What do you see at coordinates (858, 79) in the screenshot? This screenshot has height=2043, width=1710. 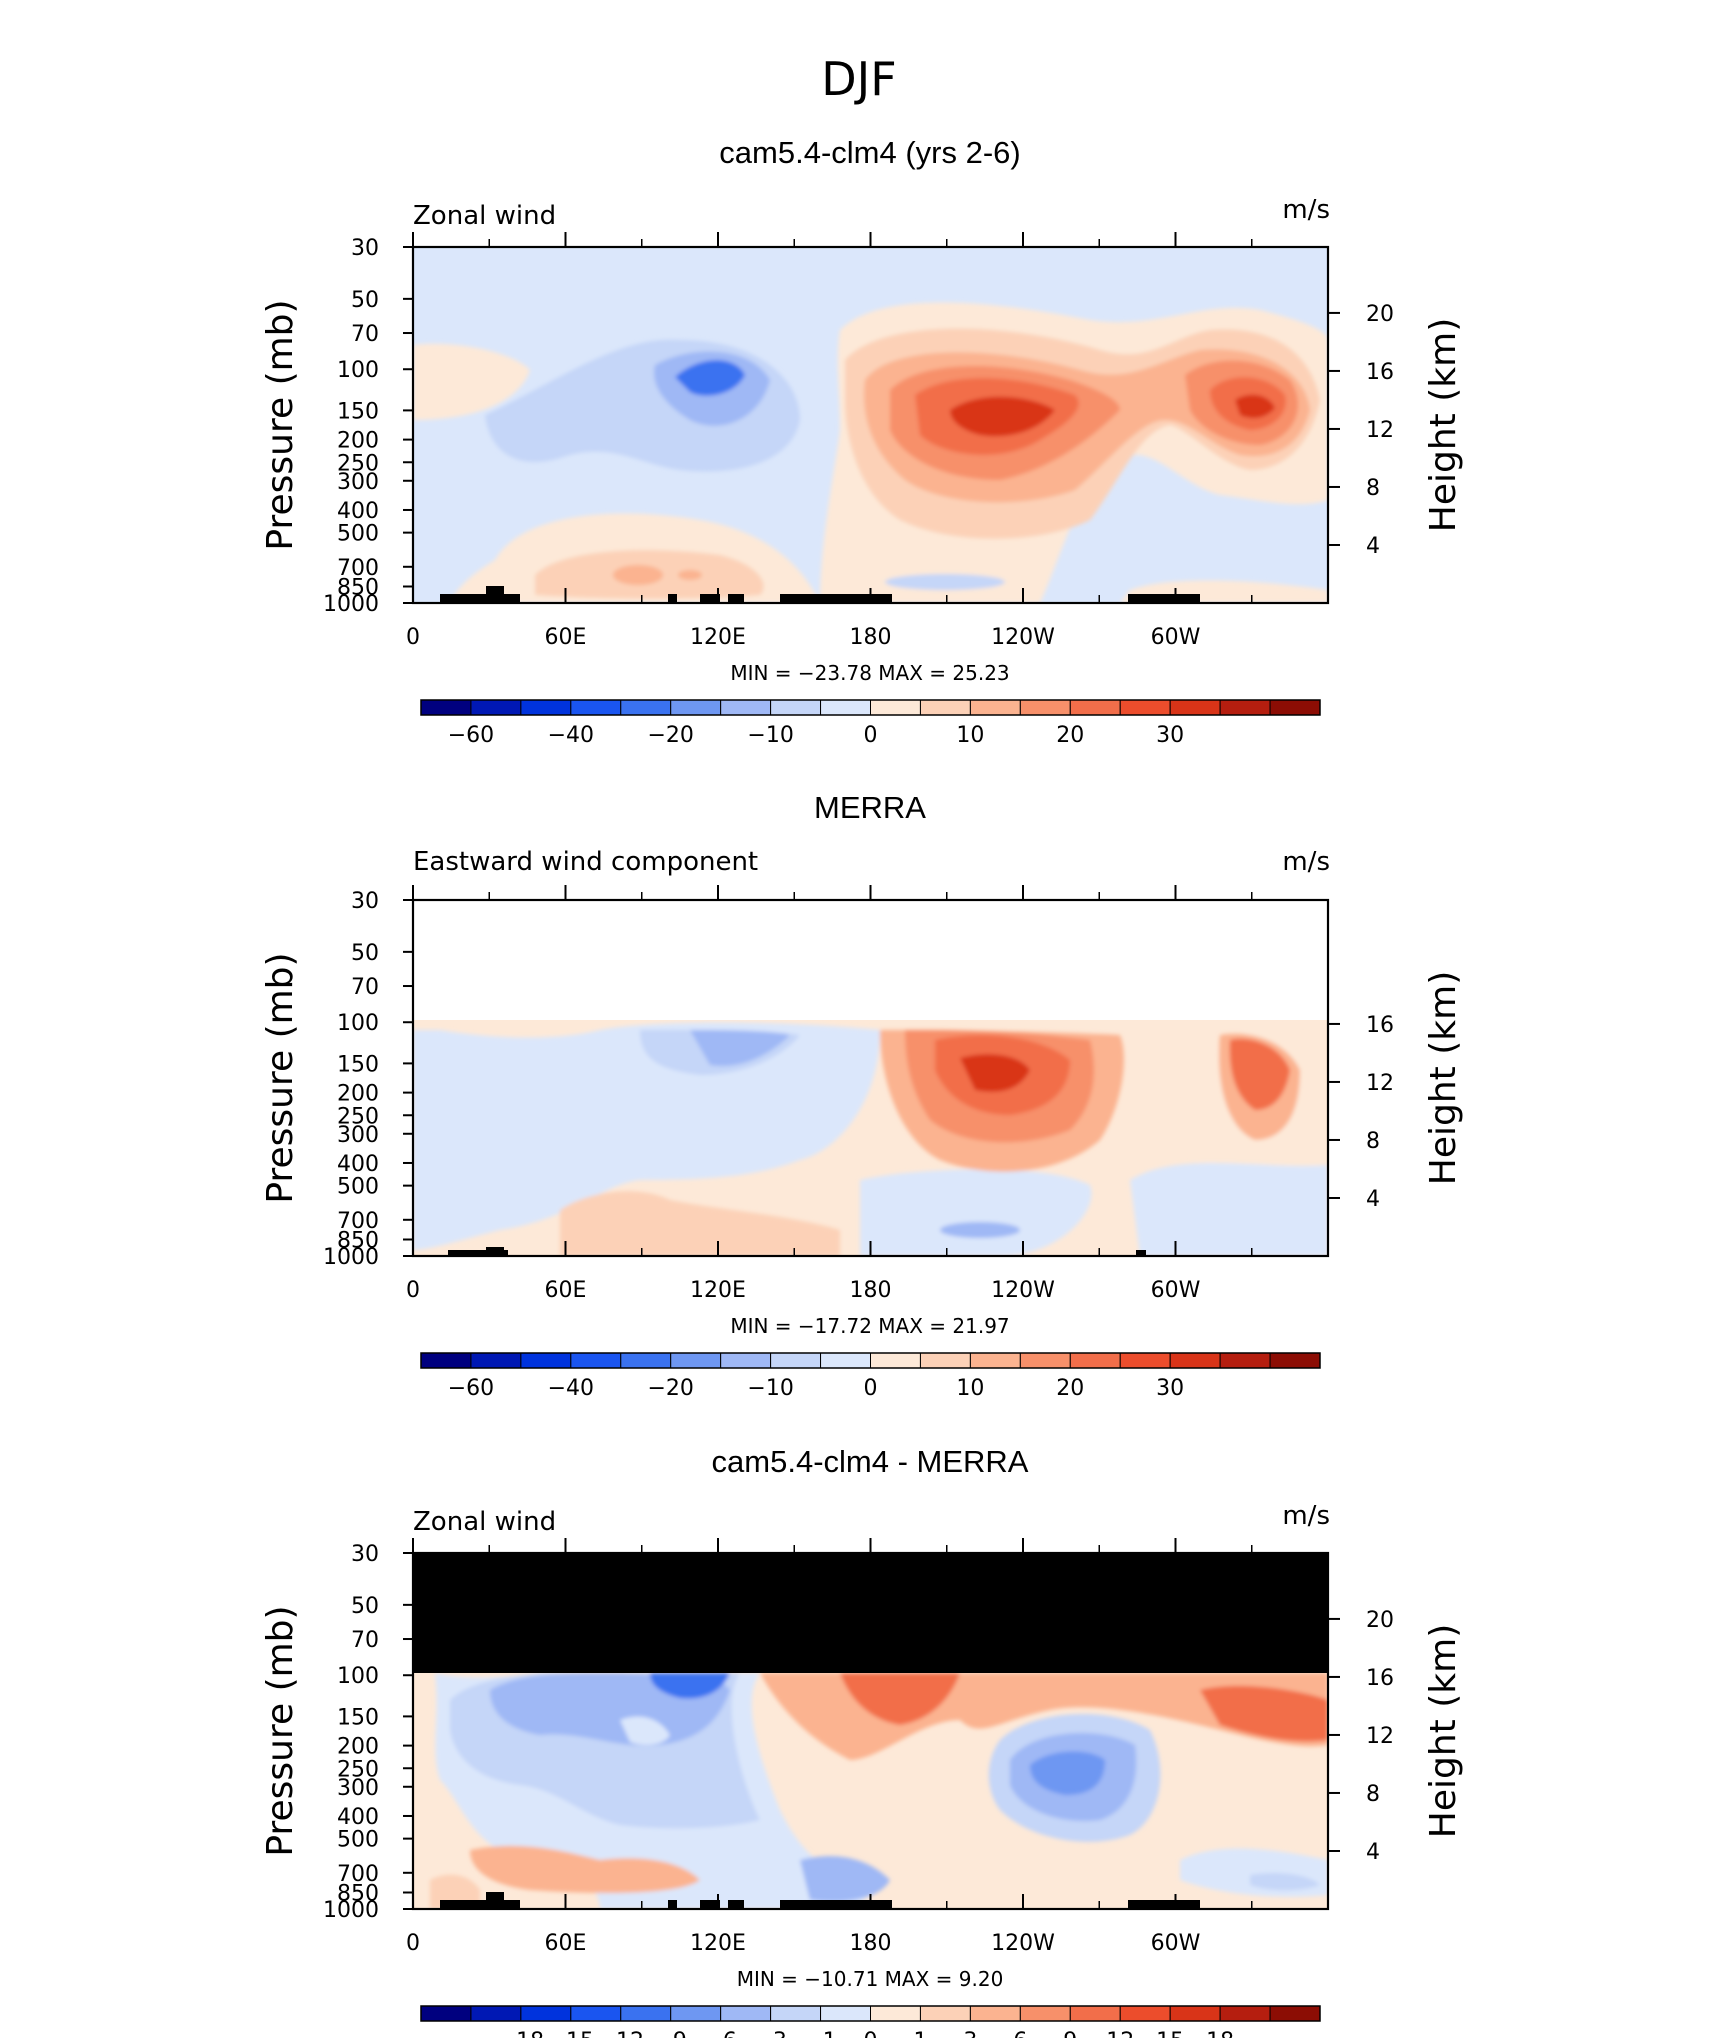 I see `page-title: DJF` at bounding box center [858, 79].